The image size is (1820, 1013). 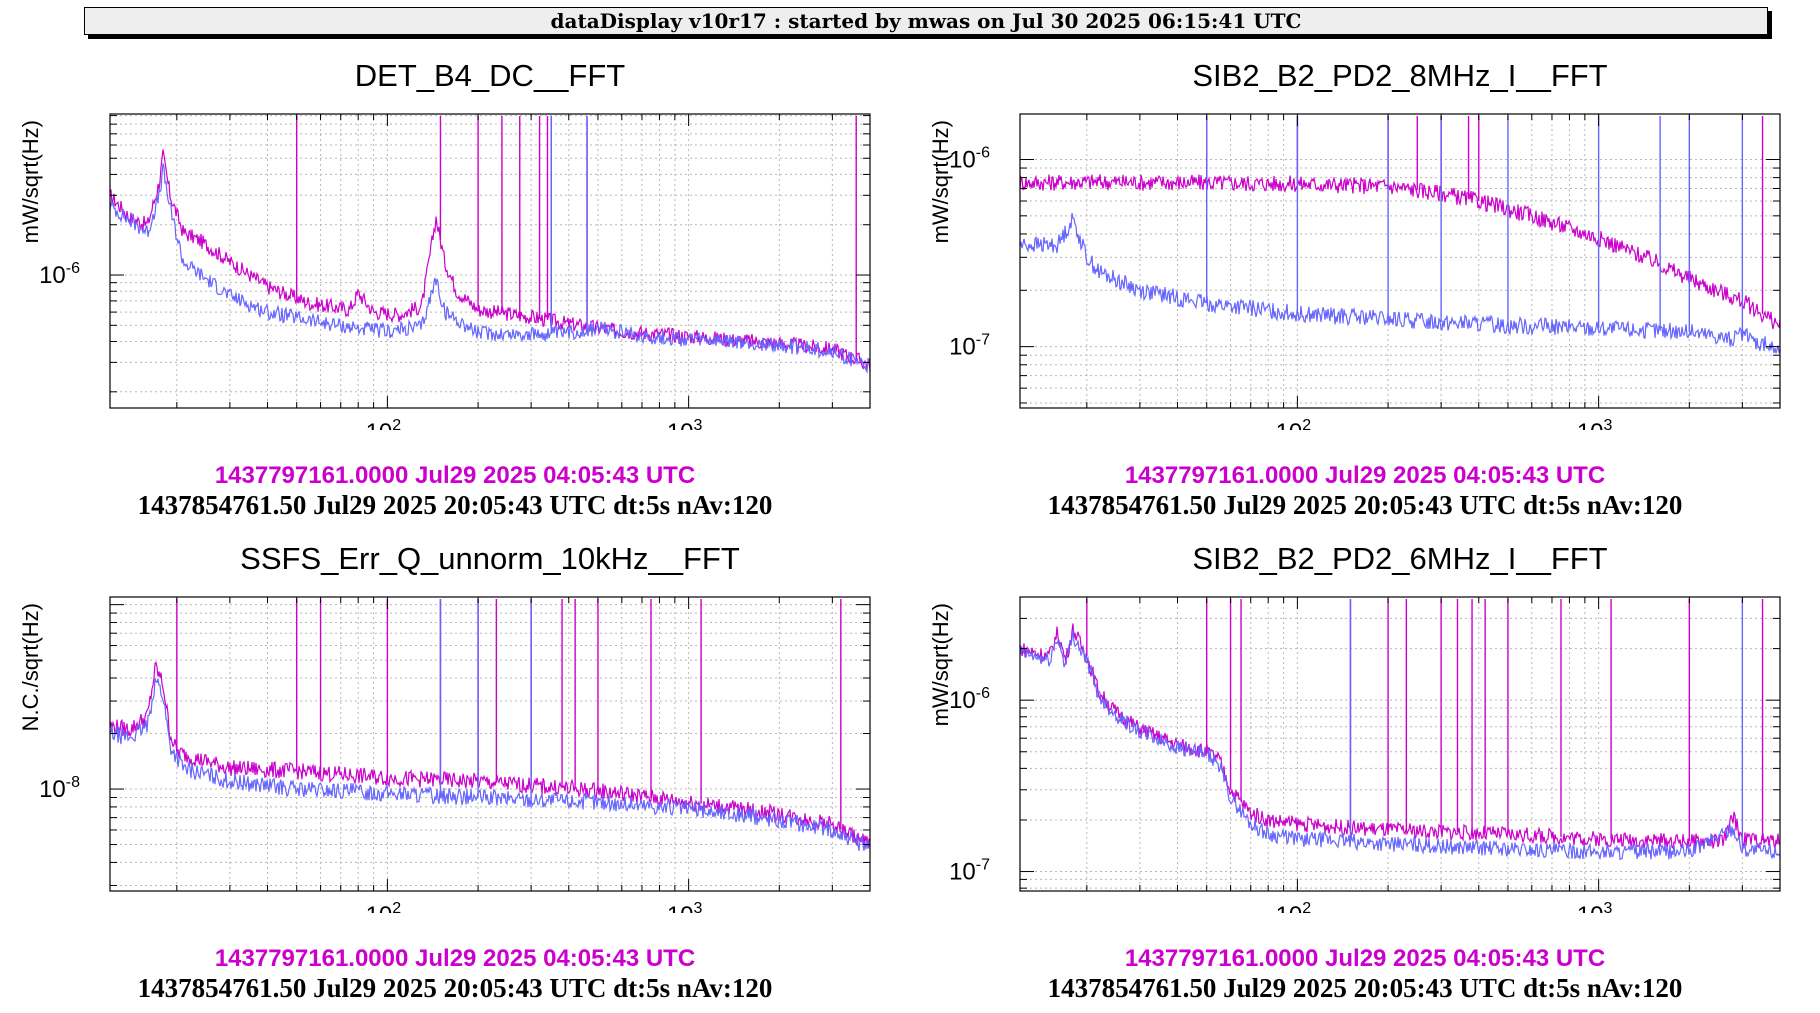 What do you see at coordinates (59, 788) in the screenshot?
I see `y-tick-label: 10⁻⁸` at bounding box center [59, 788].